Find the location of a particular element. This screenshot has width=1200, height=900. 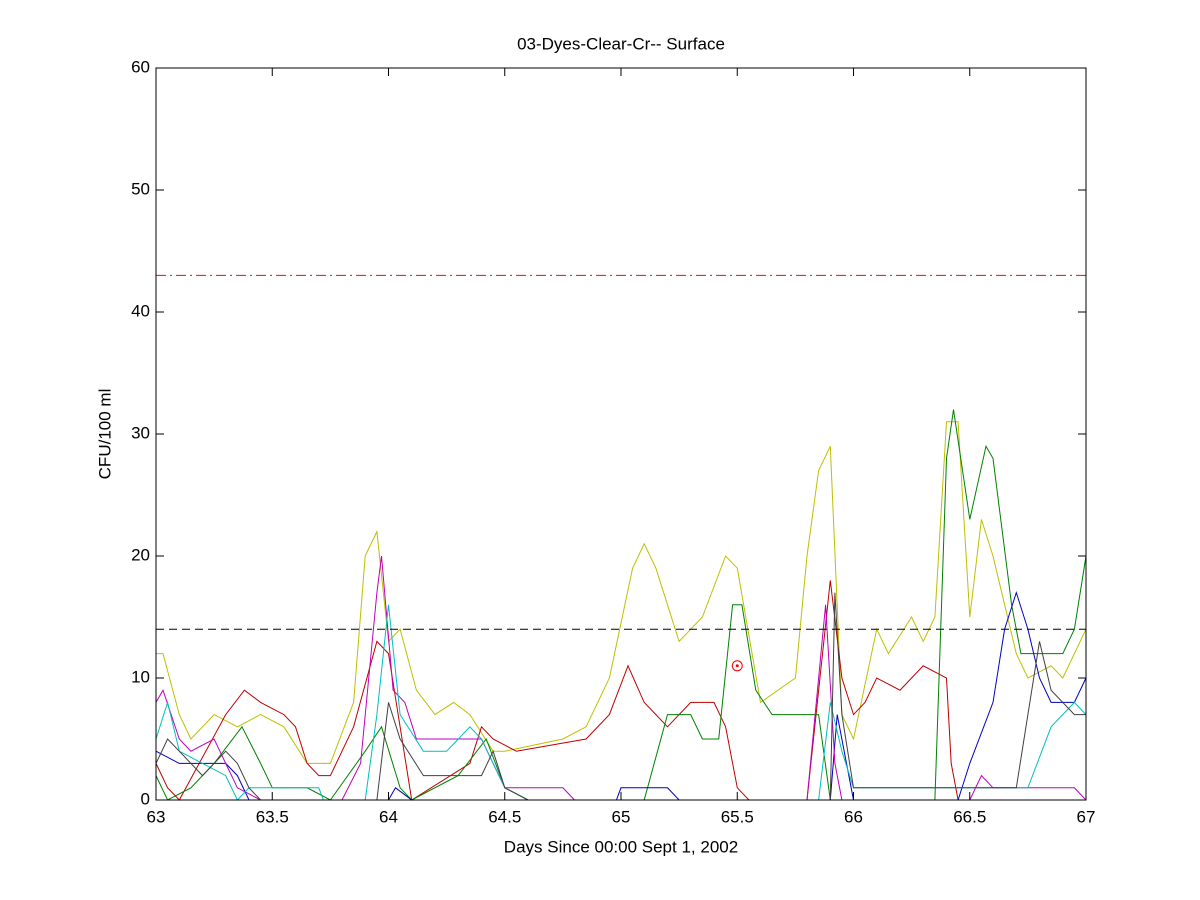

y-tick-label: 40 is located at coordinates (140, 310).